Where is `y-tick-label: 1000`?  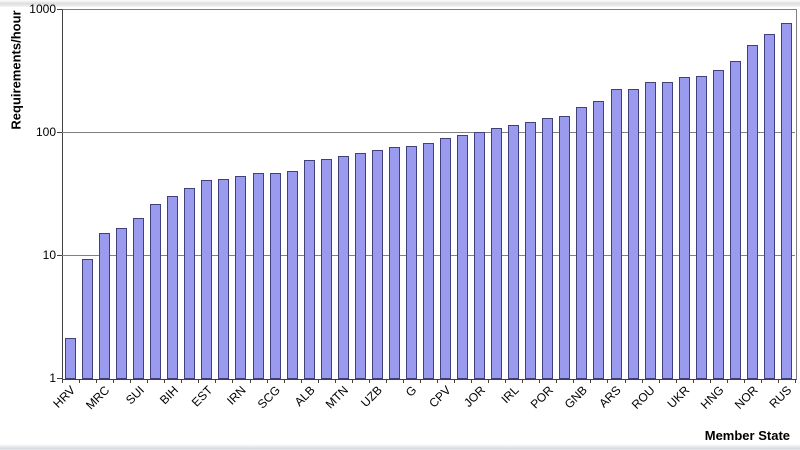 y-tick-label: 1000 is located at coordinates (42, 9).